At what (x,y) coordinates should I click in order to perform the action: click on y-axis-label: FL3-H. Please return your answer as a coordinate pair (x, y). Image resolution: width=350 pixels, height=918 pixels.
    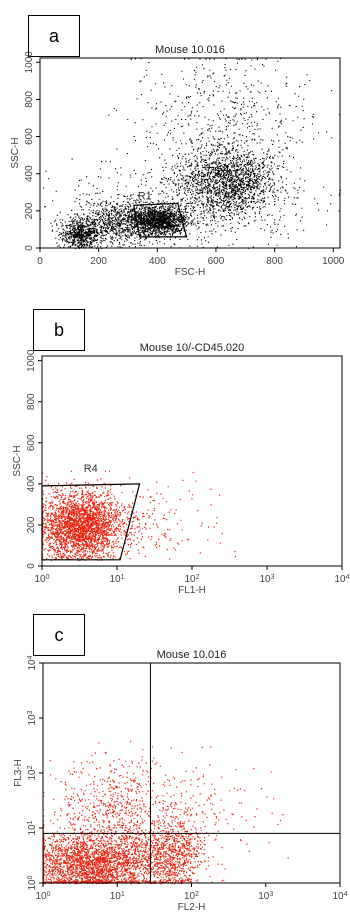
    Looking at the image, I should click on (18, 773).